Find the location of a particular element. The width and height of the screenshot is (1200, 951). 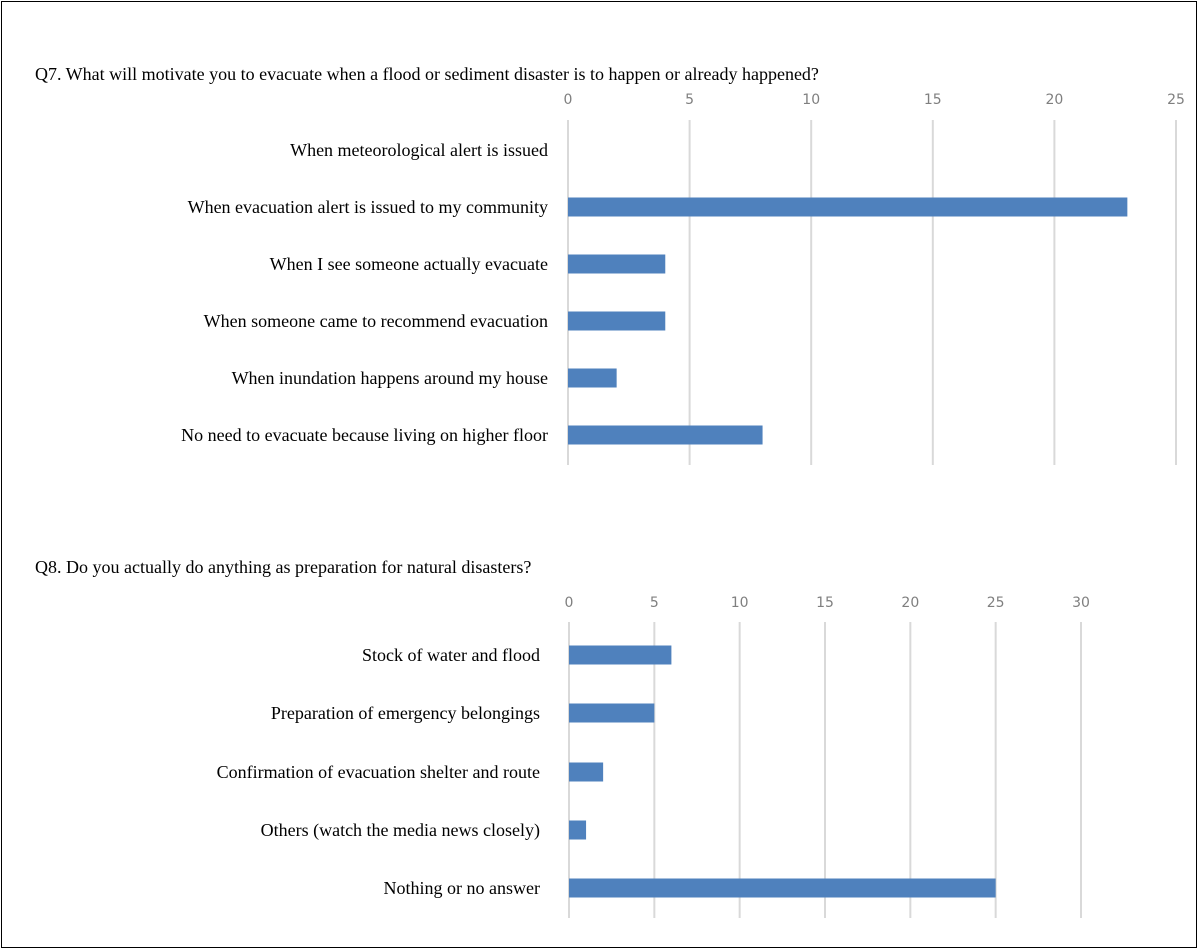

q7-category-label: When inundation happens around my house is located at coordinates (390, 378).